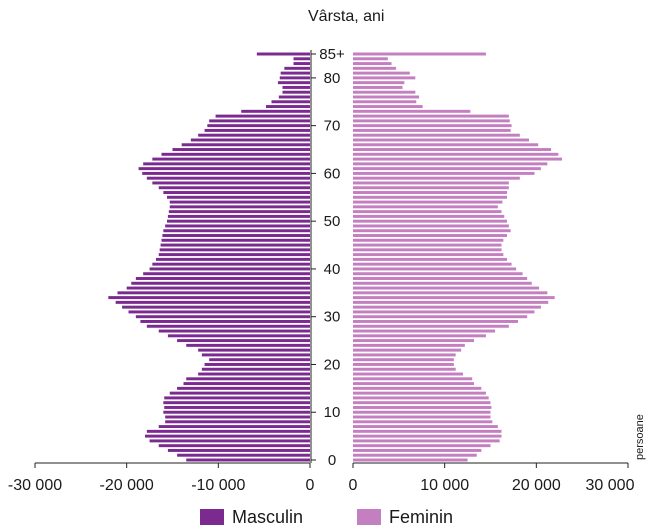 Image resolution: width=648 pixels, height=529 pixels. I want to click on x-tick-label-left-0: -30 000, so click(35, 485).